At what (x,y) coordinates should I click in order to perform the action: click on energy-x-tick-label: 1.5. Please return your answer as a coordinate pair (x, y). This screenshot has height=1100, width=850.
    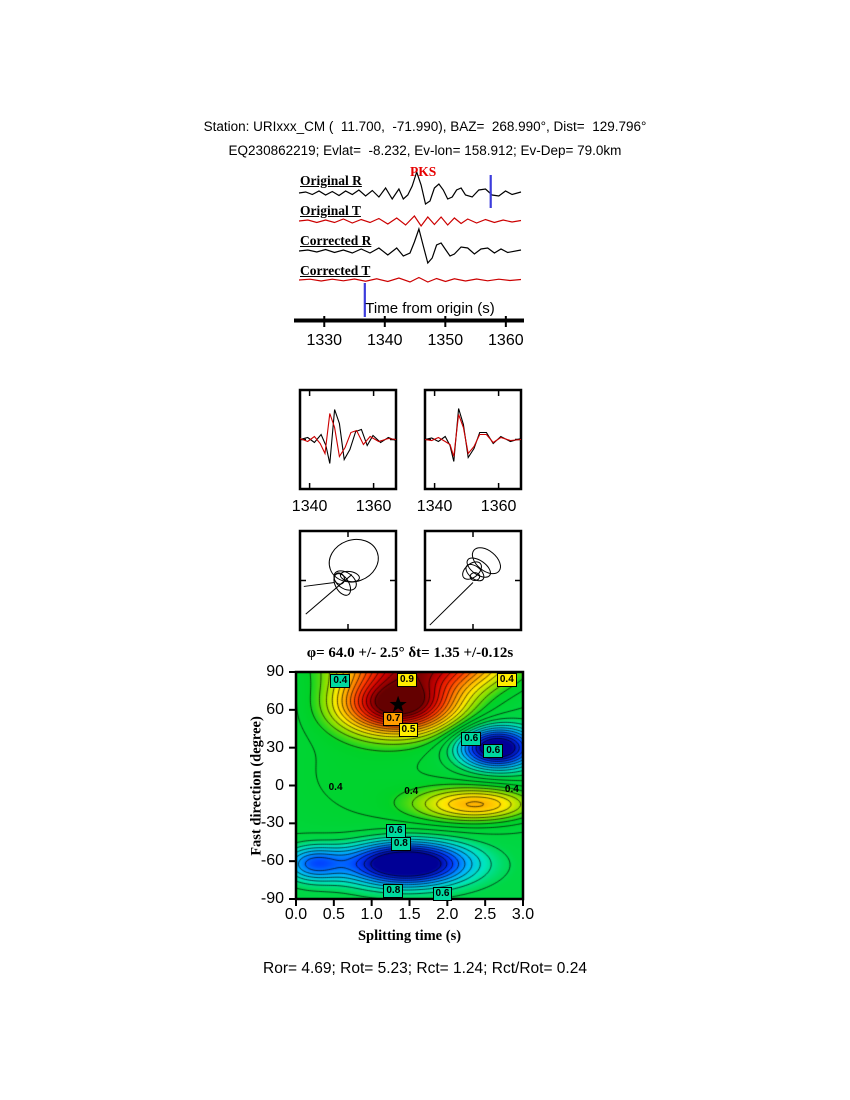
    Looking at the image, I should click on (409, 914).